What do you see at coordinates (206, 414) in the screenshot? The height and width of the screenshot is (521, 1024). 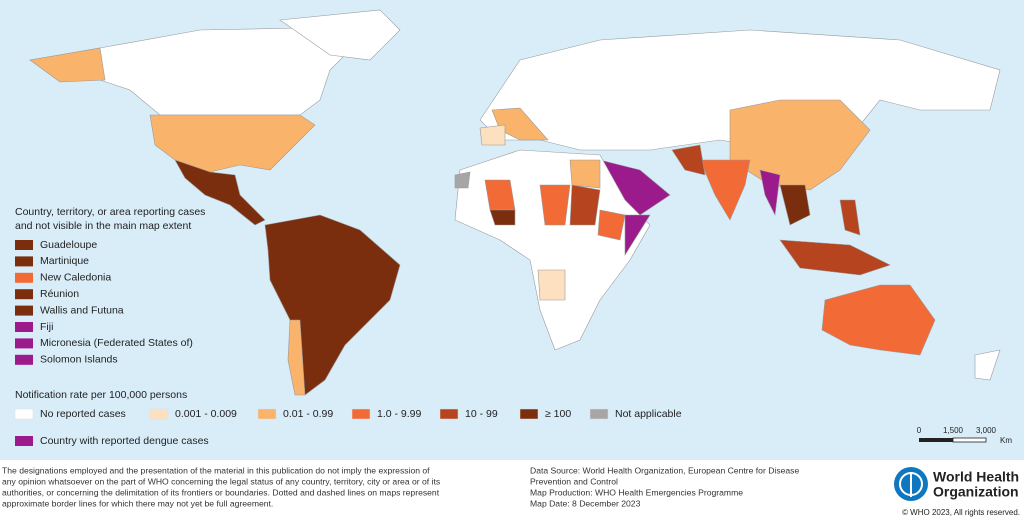 I see `legend-label: 0.001 - 0.009` at bounding box center [206, 414].